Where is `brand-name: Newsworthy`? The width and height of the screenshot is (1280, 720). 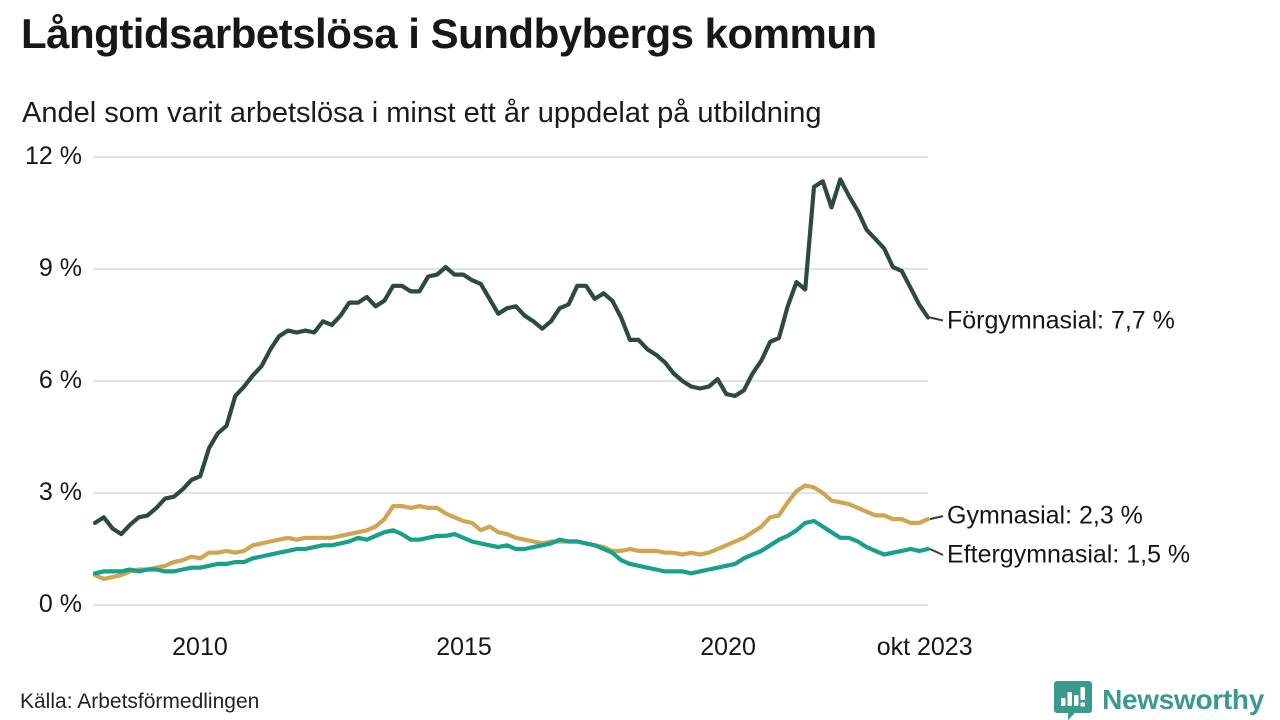 brand-name: Newsworthy is located at coordinates (1183, 699).